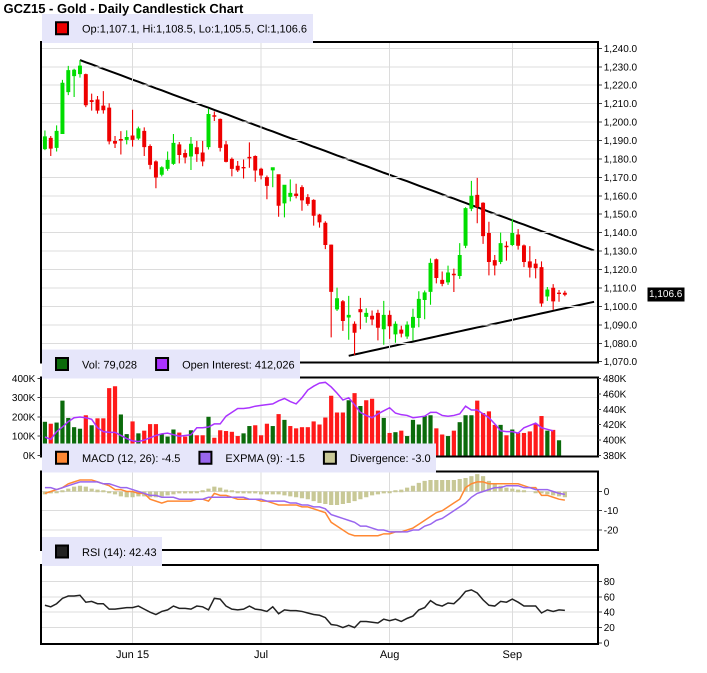 The width and height of the screenshot is (707, 673). I want to click on y-tick-label: 20, so click(610, 628).